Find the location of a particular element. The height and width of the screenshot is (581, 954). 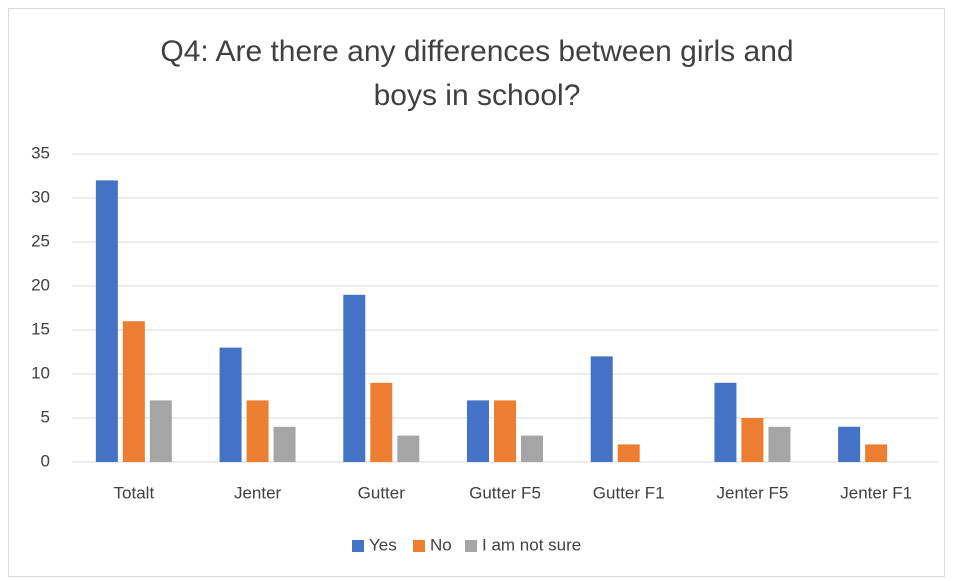

legend-label: No is located at coordinates (441, 544).